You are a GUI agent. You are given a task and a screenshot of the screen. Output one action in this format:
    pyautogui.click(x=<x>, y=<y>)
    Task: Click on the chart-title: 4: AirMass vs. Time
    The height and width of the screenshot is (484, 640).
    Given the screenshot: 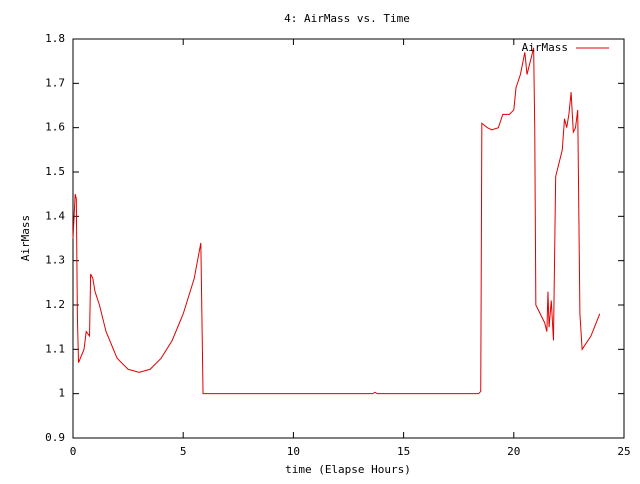 What is the action you would take?
    pyautogui.click(x=347, y=18)
    